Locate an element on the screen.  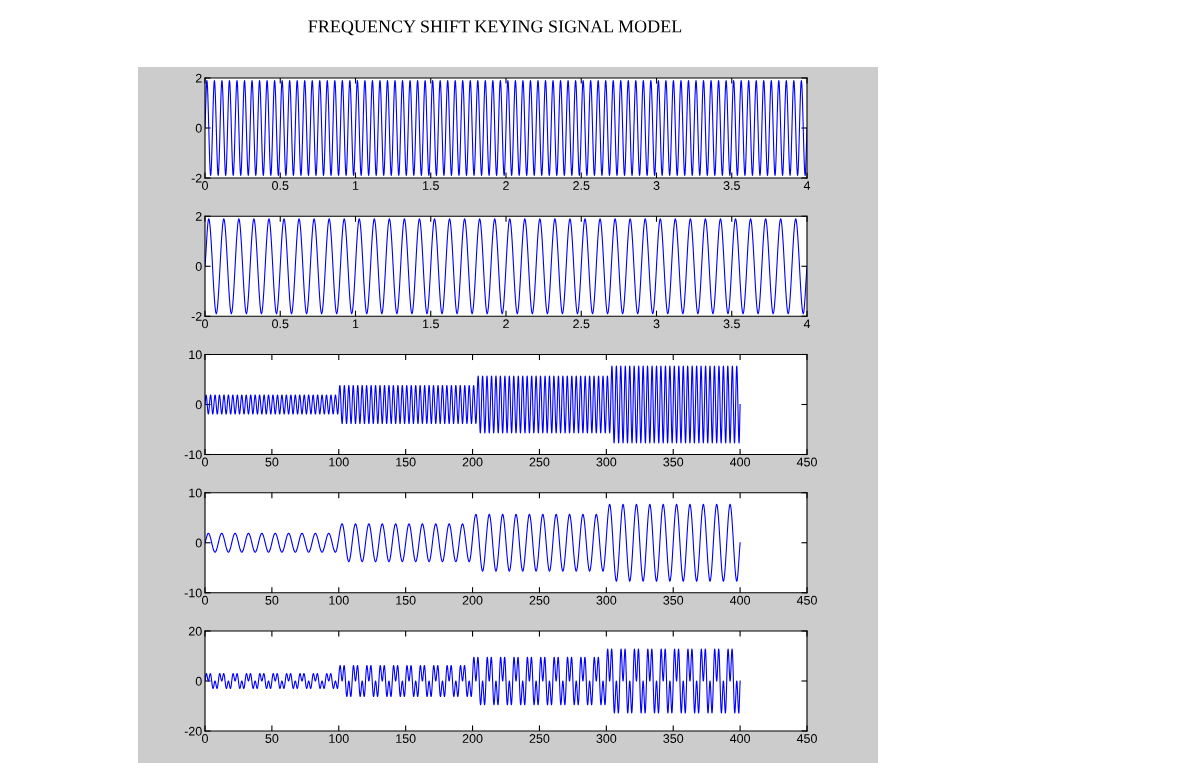
chart-title: FREQUENCY SHIFT KEYING SIGNAL MODEL is located at coordinates (495, 28).